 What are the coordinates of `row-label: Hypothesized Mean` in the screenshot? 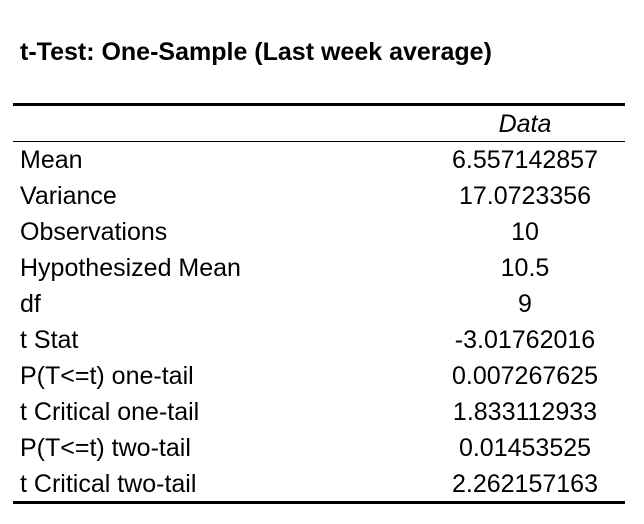 It's located at (130, 268).